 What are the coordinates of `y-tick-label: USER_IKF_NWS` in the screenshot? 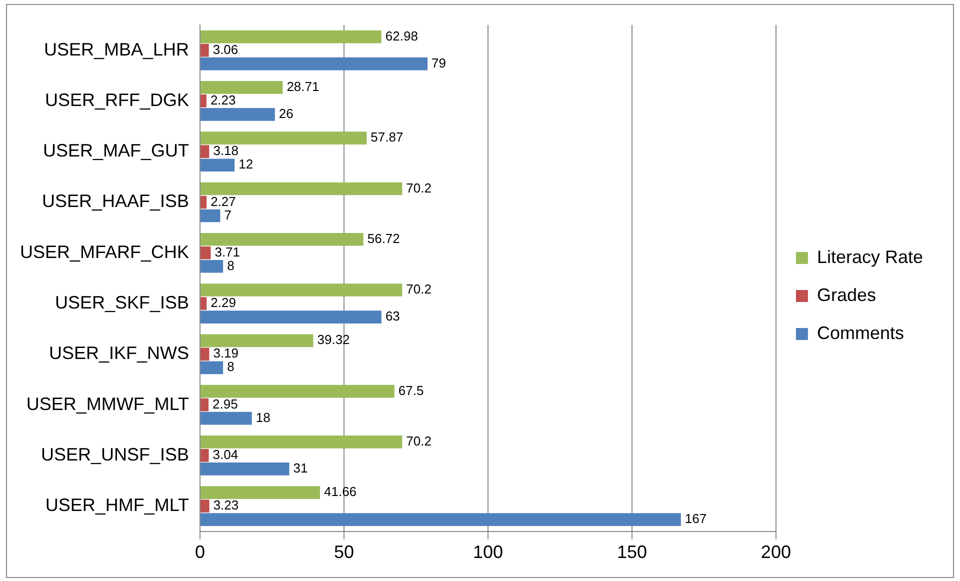 It's located at (119, 353).